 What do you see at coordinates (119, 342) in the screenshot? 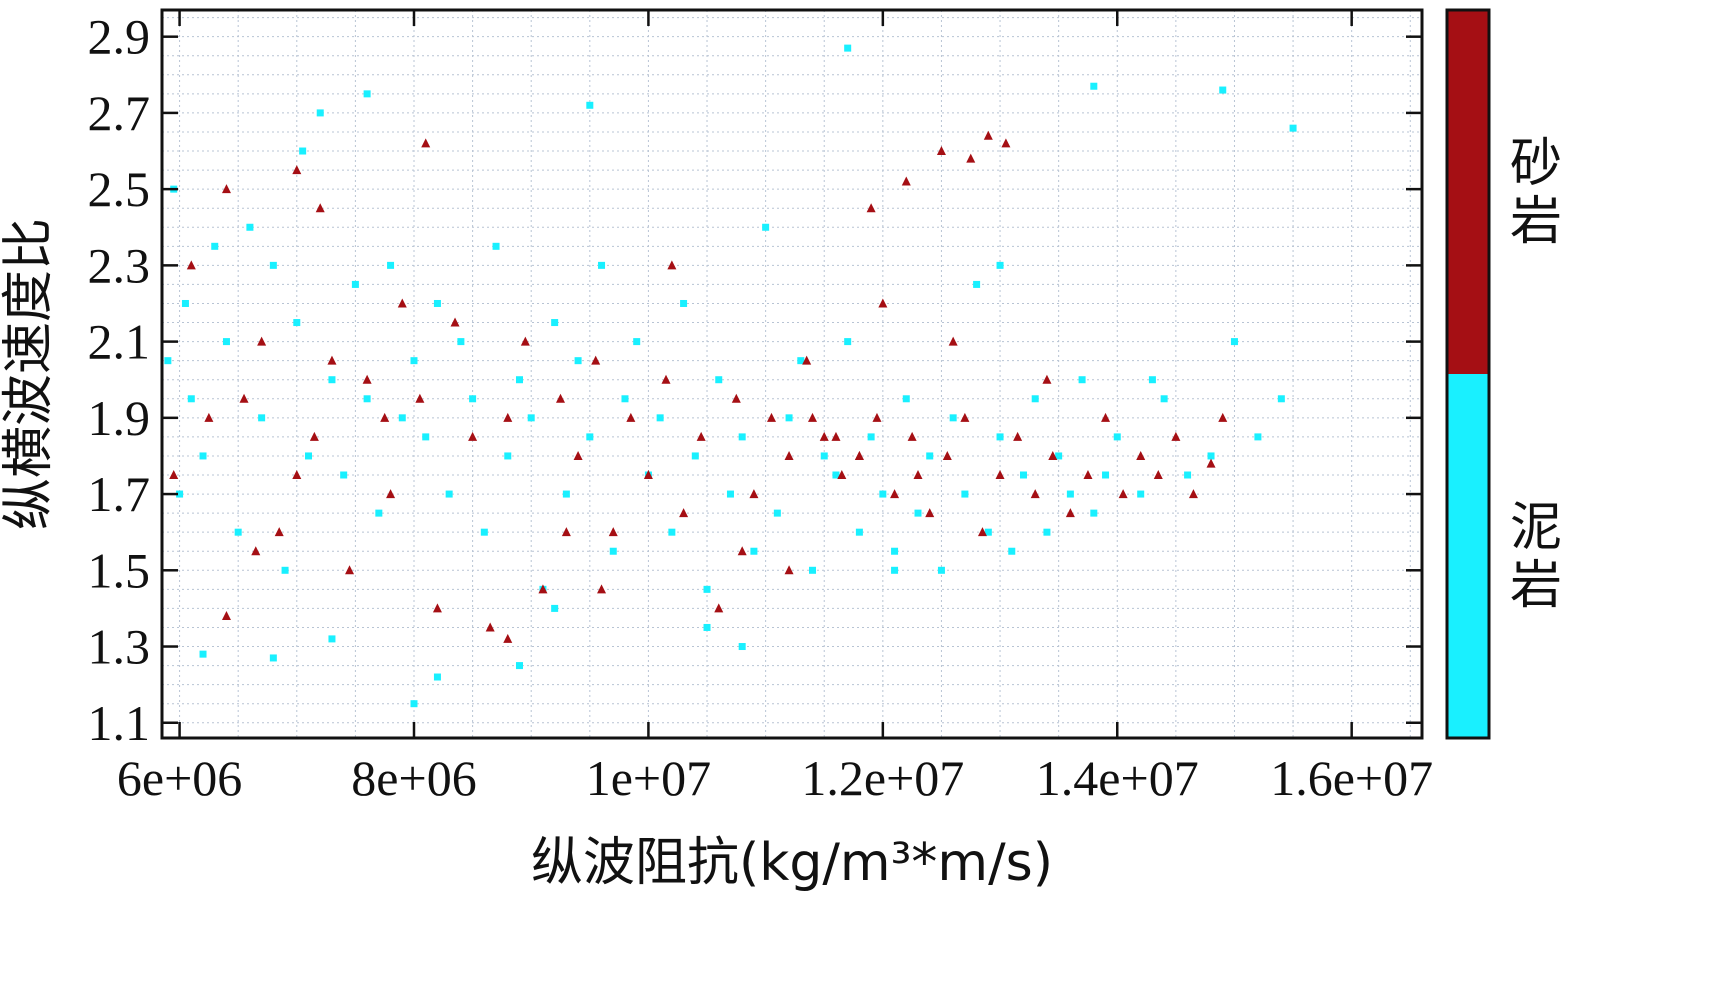
I see `y-tick-label: 2.1` at bounding box center [119, 342].